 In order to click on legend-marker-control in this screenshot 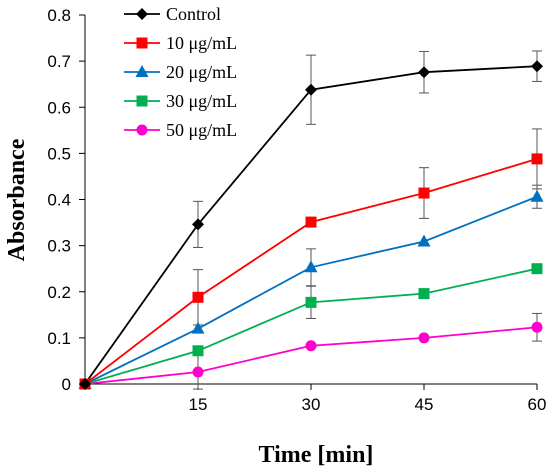, I will do `click(142, 14)`.